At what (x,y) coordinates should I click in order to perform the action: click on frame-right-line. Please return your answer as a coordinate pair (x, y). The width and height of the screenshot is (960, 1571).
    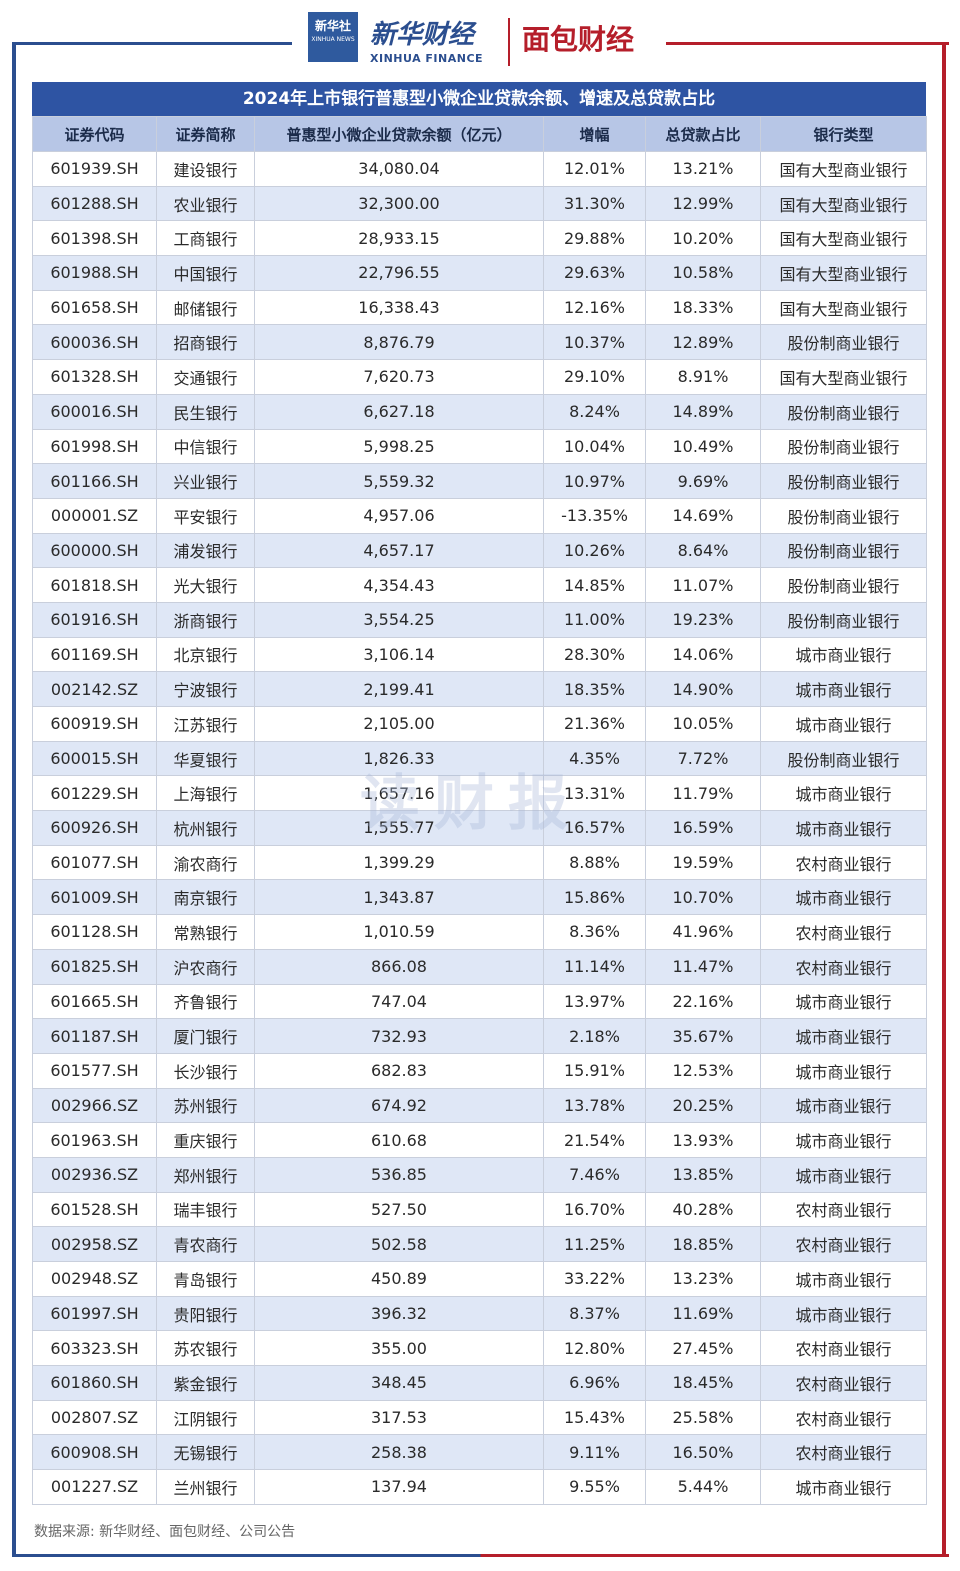
    Looking at the image, I should click on (944, 800).